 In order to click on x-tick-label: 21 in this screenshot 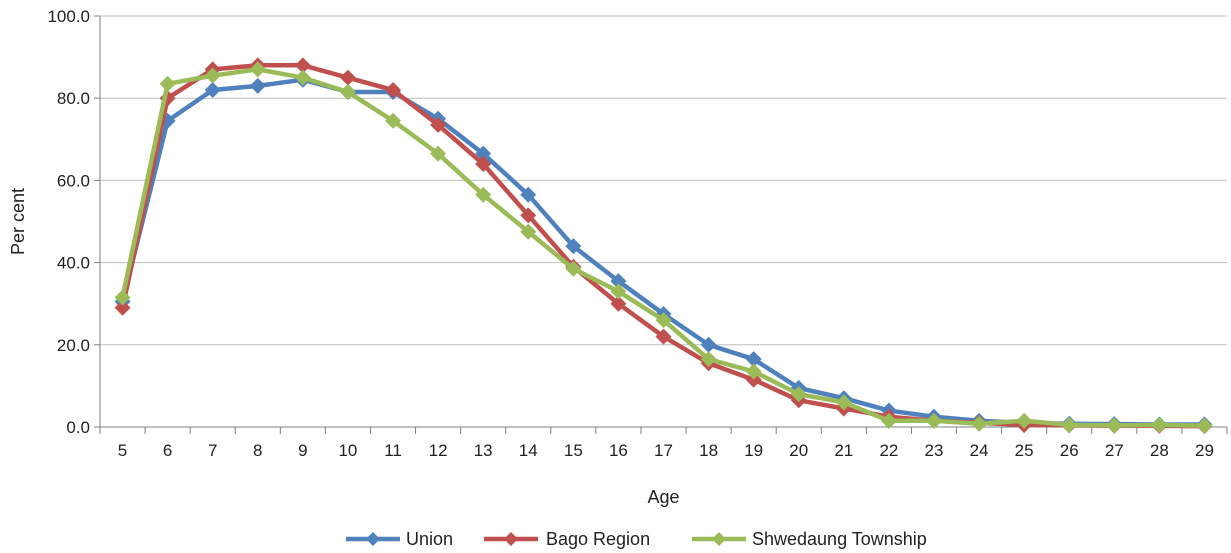, I will do `click(843, 450)`.